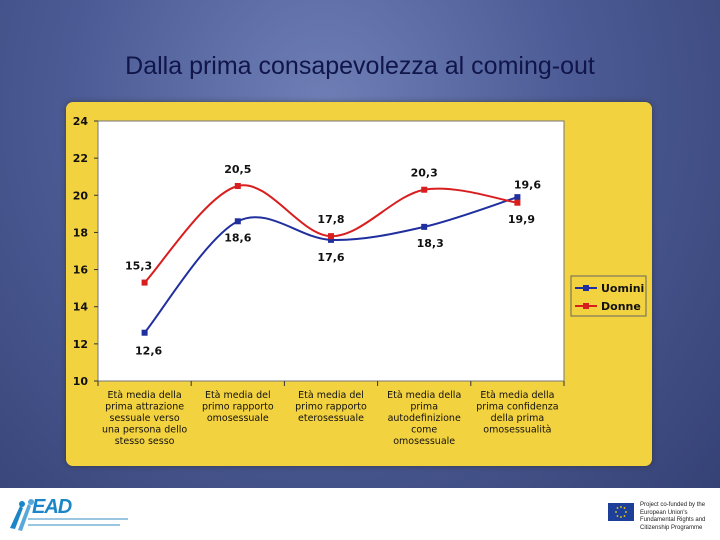 This screenshot has height=540, width=720. Describe the element at coordinates (22, 515) in the screenshot. I see `people-logo-icon` at that location.